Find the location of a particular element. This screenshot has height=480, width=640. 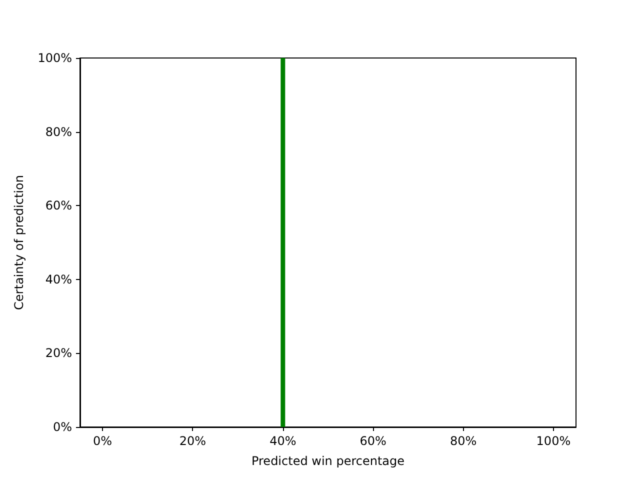

x-tick-label: 0% is located at coordinates (102, 441).